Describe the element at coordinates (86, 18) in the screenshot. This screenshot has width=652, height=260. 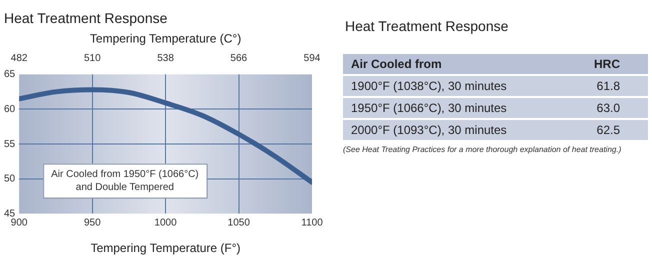
I see `chart-title: Heat Treatment Response` at that location.